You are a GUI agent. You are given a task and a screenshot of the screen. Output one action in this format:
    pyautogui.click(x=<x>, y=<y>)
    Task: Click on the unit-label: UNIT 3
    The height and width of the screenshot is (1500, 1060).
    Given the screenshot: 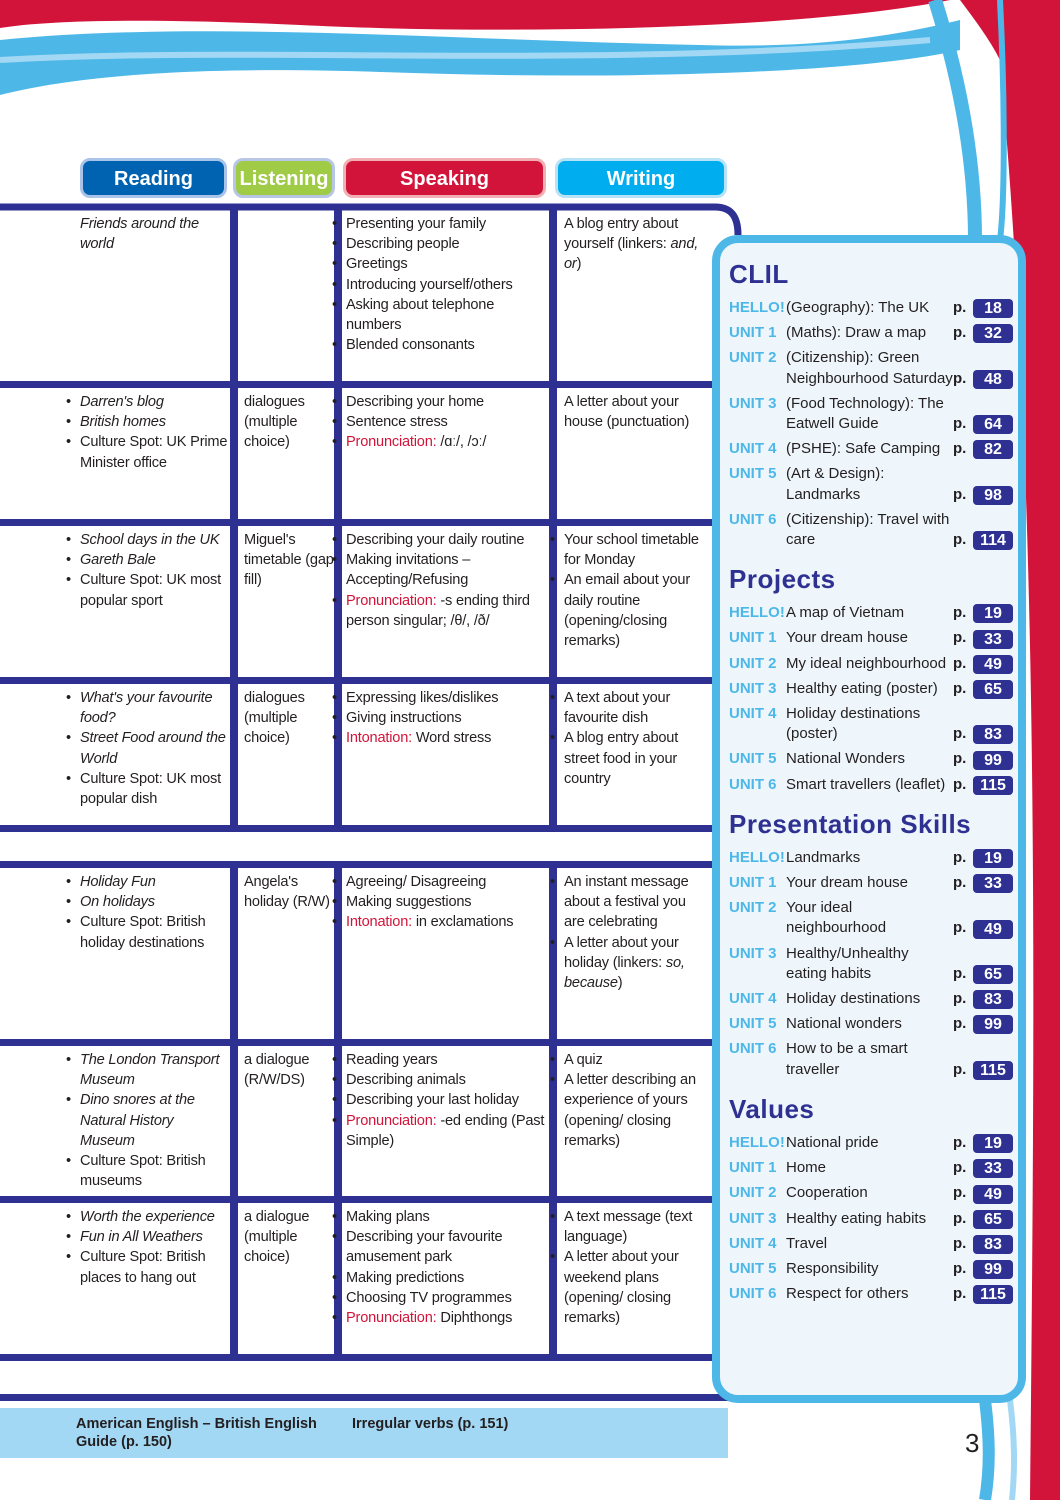 What is the action you would take?
    pyautogui.click(x=753, y=688)
    